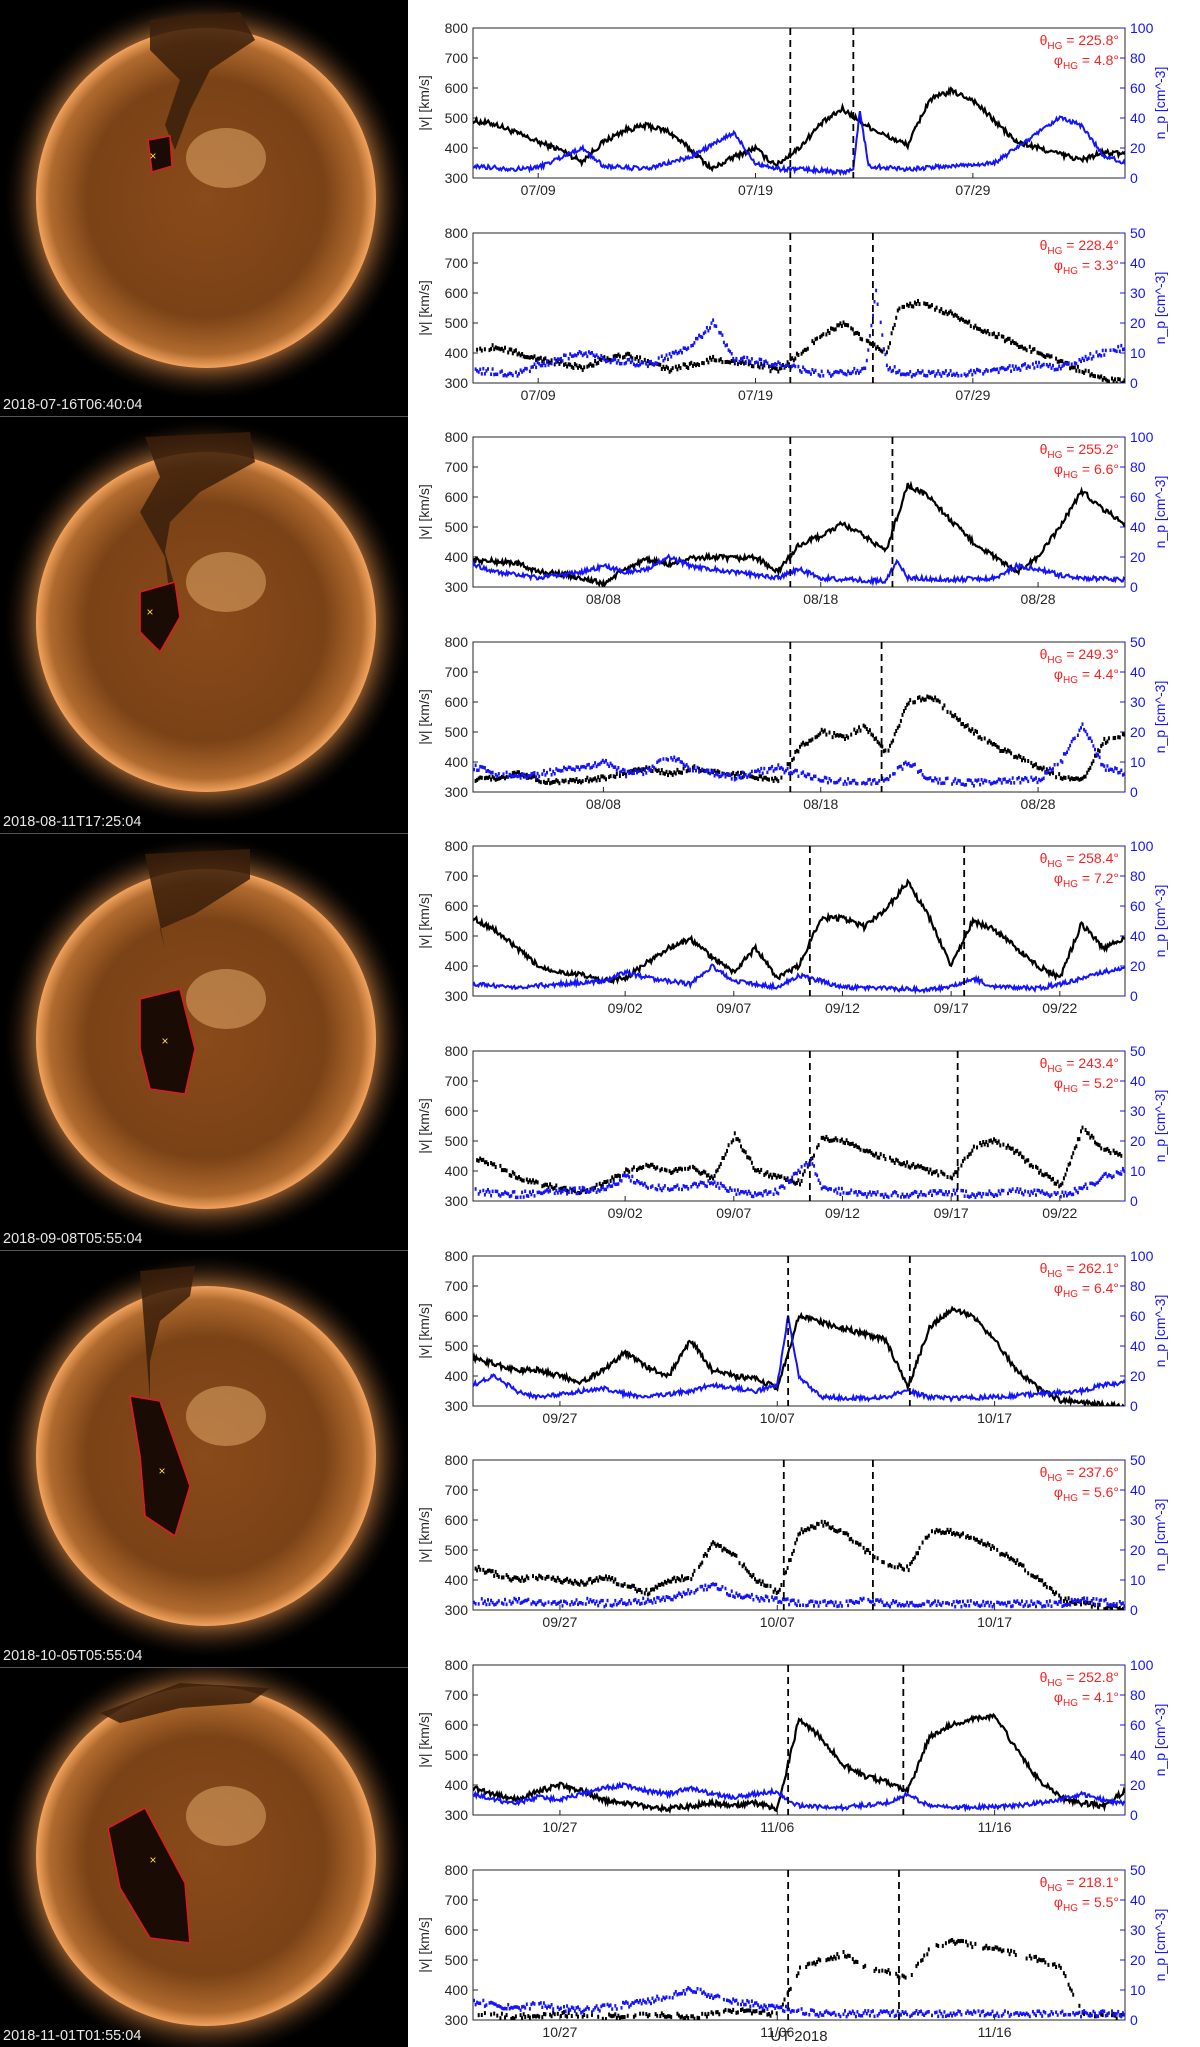  Describe the element at coordinates (73, 405) in the screenshot. I see `sun-timestamp: 2018-07-16T06:40:04` at that location.